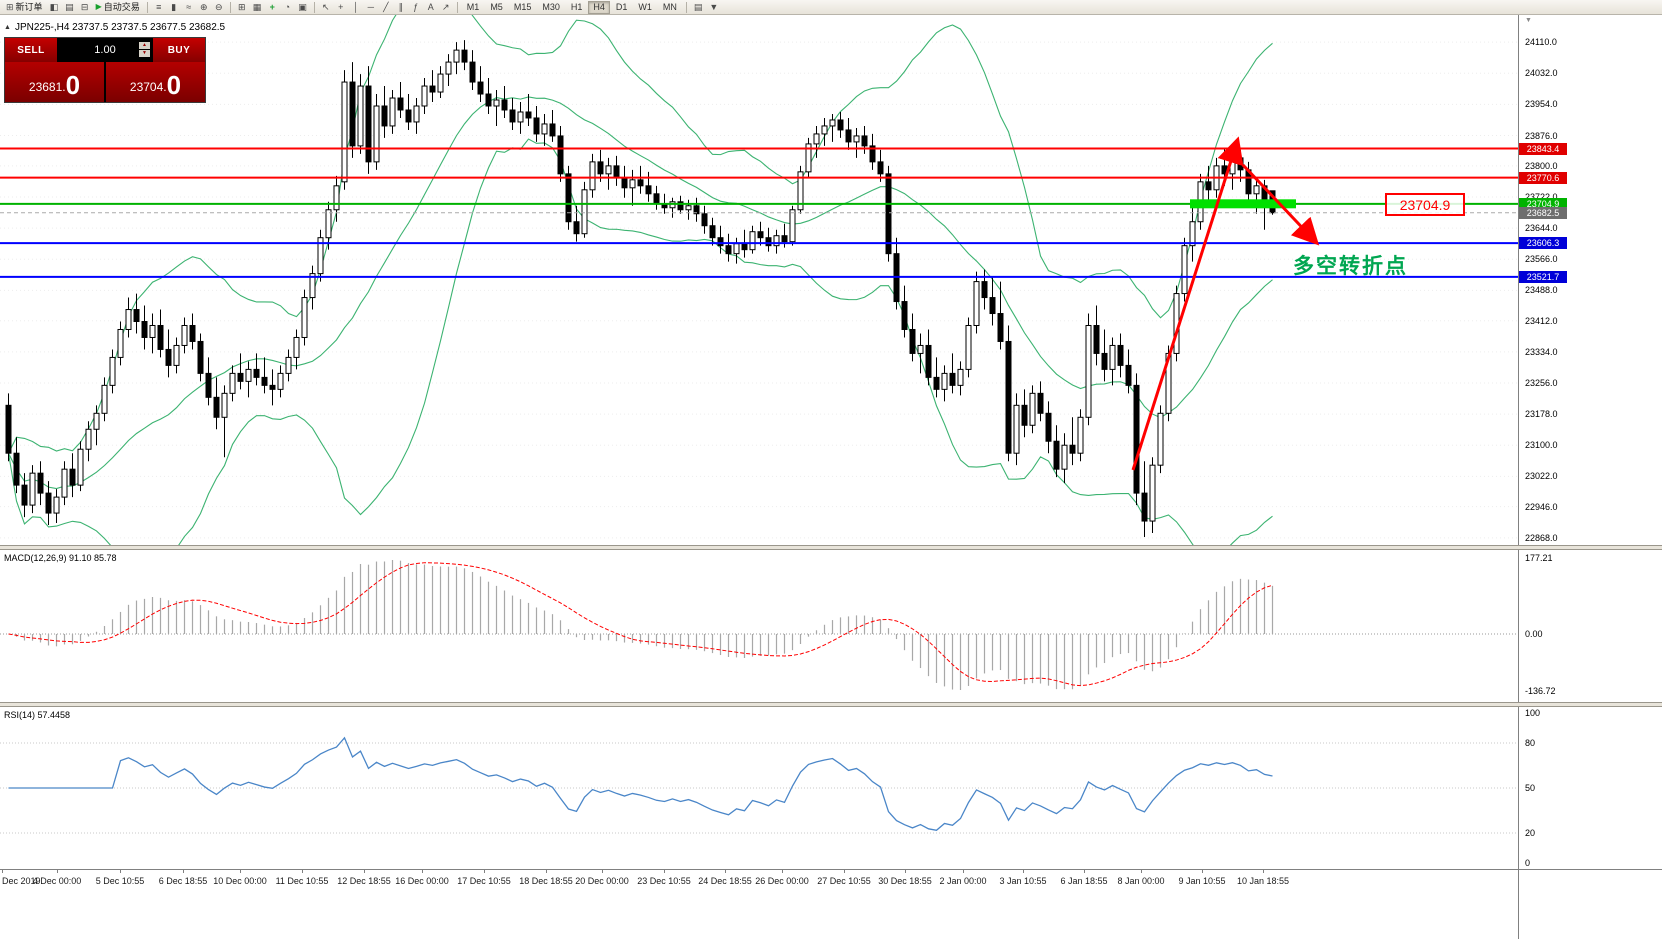  What do you see at coordinates (302, 6) in the screenshot?
I see `templates-icon: ▣` at bounding box center [302, 6].